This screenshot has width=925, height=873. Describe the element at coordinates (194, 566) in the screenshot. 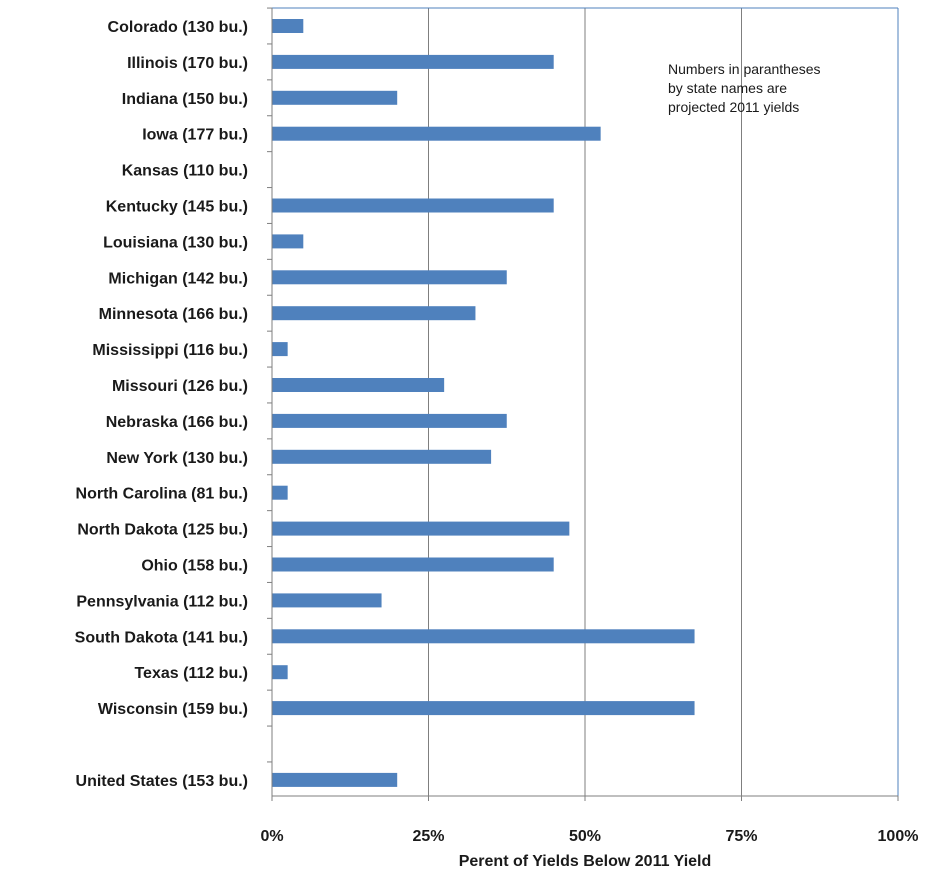

I see `category-label: Ohio (158 bu.)` at that location.